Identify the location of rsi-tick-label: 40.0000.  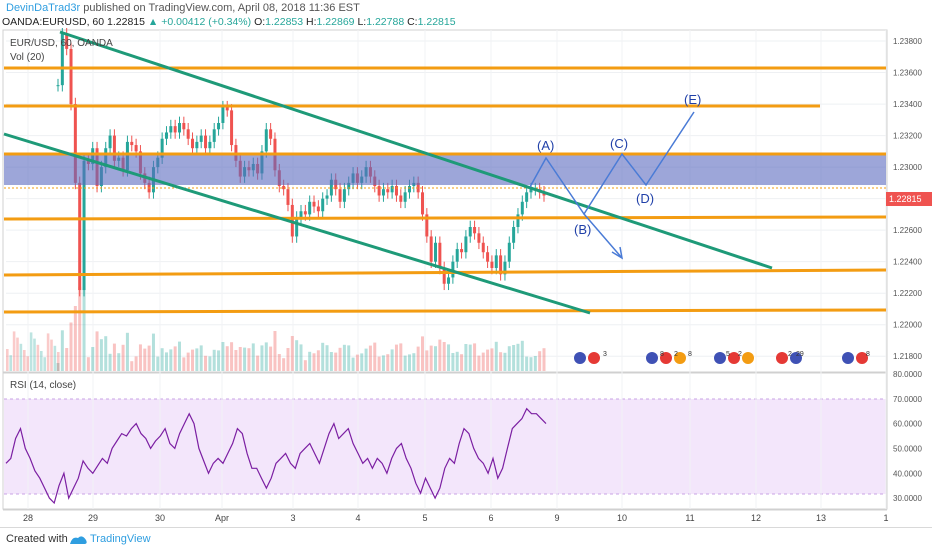
(907, 473).